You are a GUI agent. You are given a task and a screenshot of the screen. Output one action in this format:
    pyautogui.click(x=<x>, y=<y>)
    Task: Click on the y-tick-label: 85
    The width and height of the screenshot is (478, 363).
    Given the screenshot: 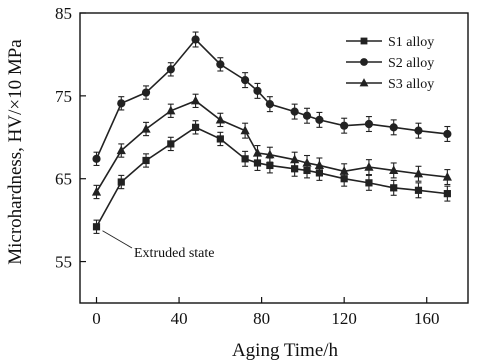 What is the action you would take?
    pyautogui.click(x=63, y=13)
    